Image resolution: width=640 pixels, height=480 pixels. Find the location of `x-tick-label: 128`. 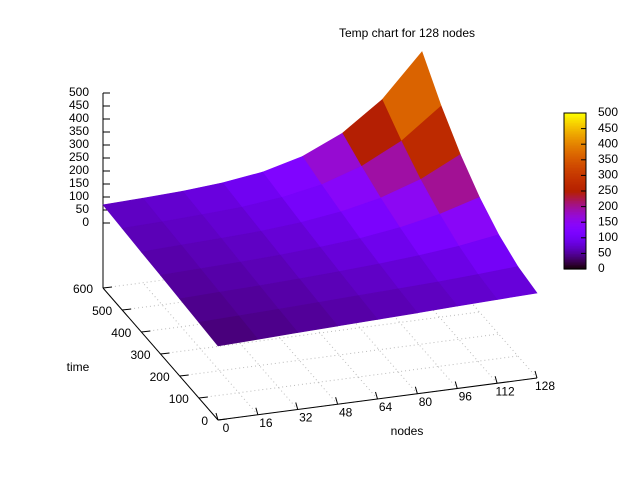

x-tick-label: 128 is located at coordinates (545, 386).